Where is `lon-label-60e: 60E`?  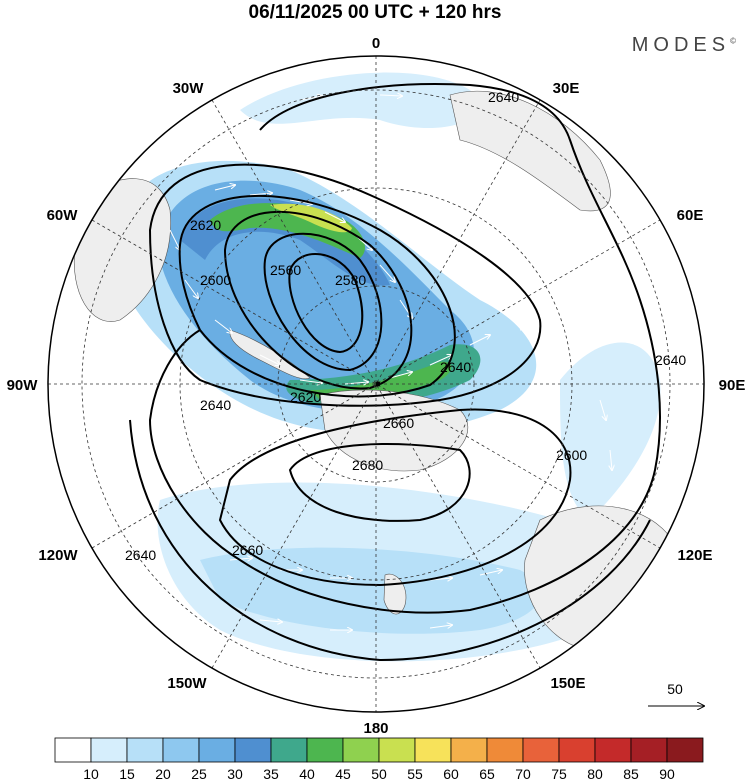 lon-label-60e: 60E is located at coordinates (690, 215).